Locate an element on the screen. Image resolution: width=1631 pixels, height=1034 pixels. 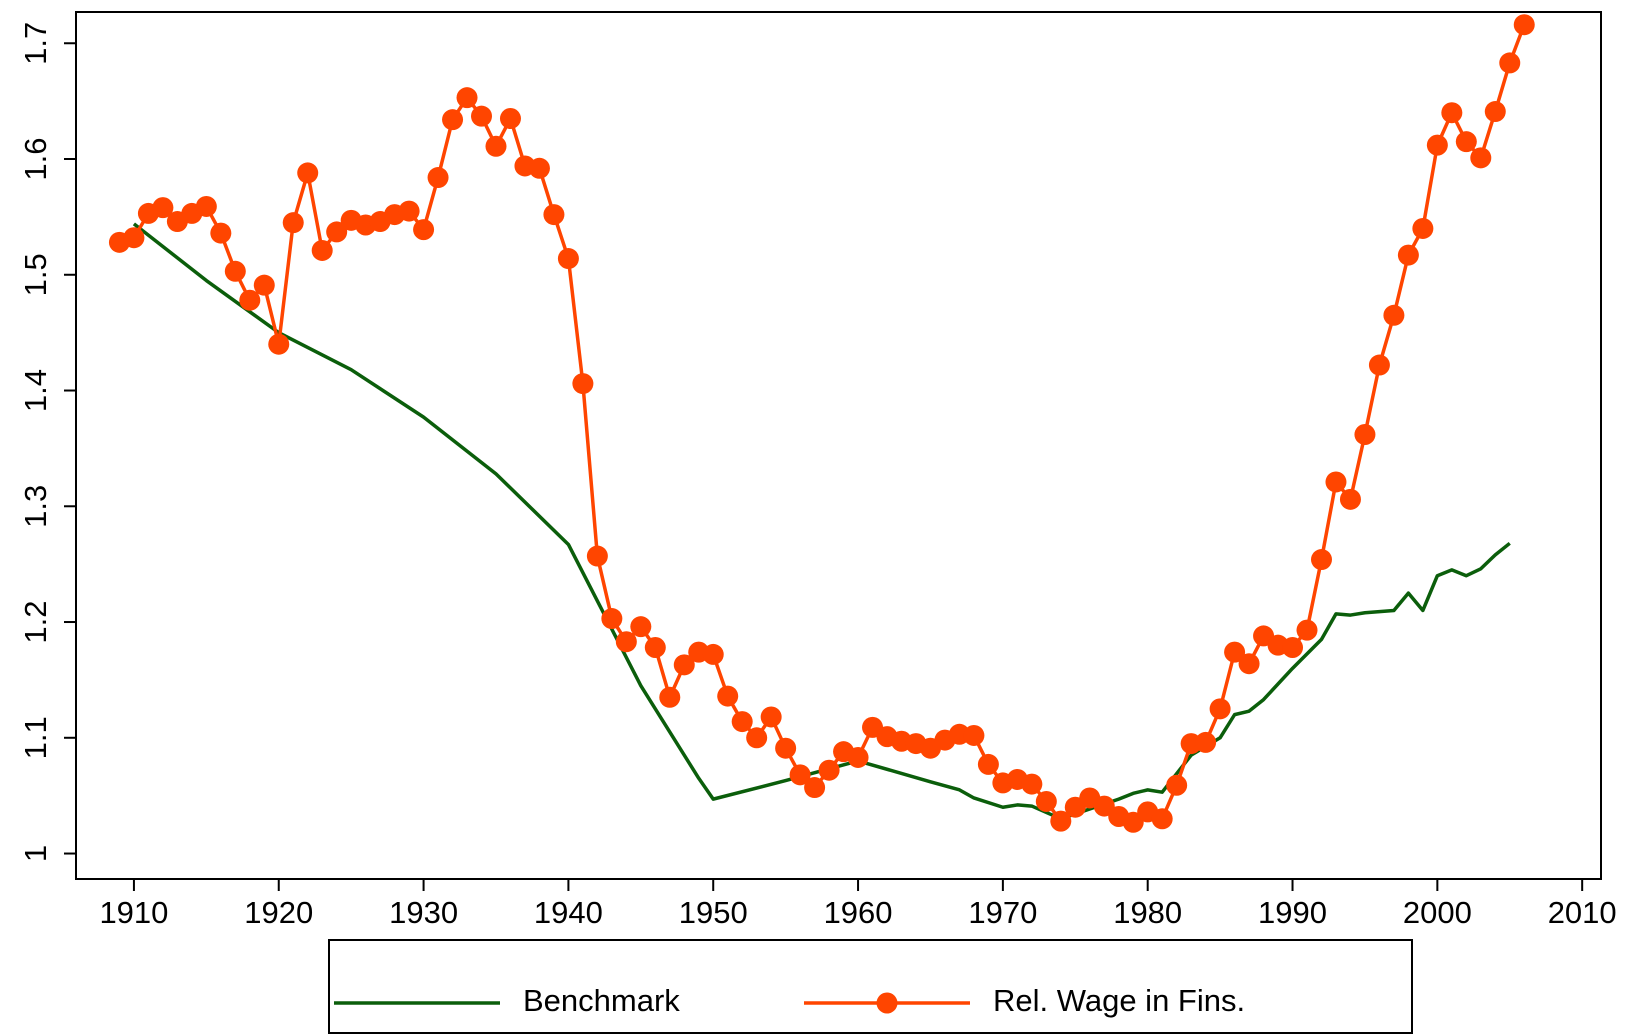
y-tick-label: 1 is located at coordinates (35, 853).